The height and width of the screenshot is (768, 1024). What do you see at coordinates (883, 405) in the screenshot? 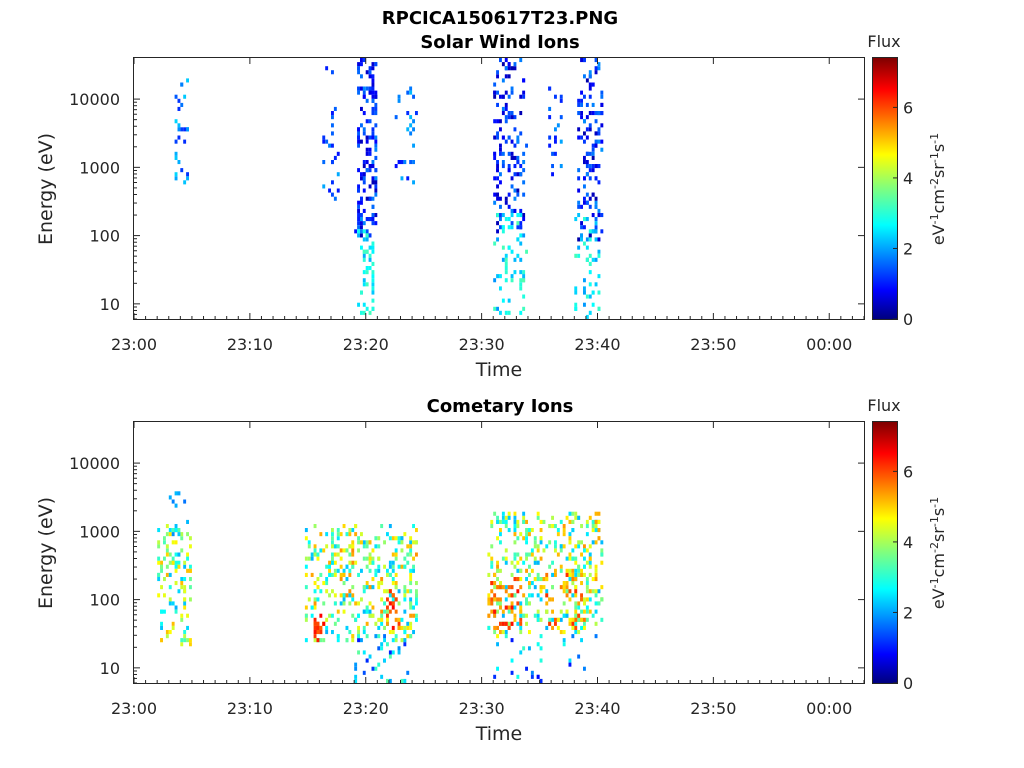
I see `colorbar-title: Flux` at bounding box center [883, 405].